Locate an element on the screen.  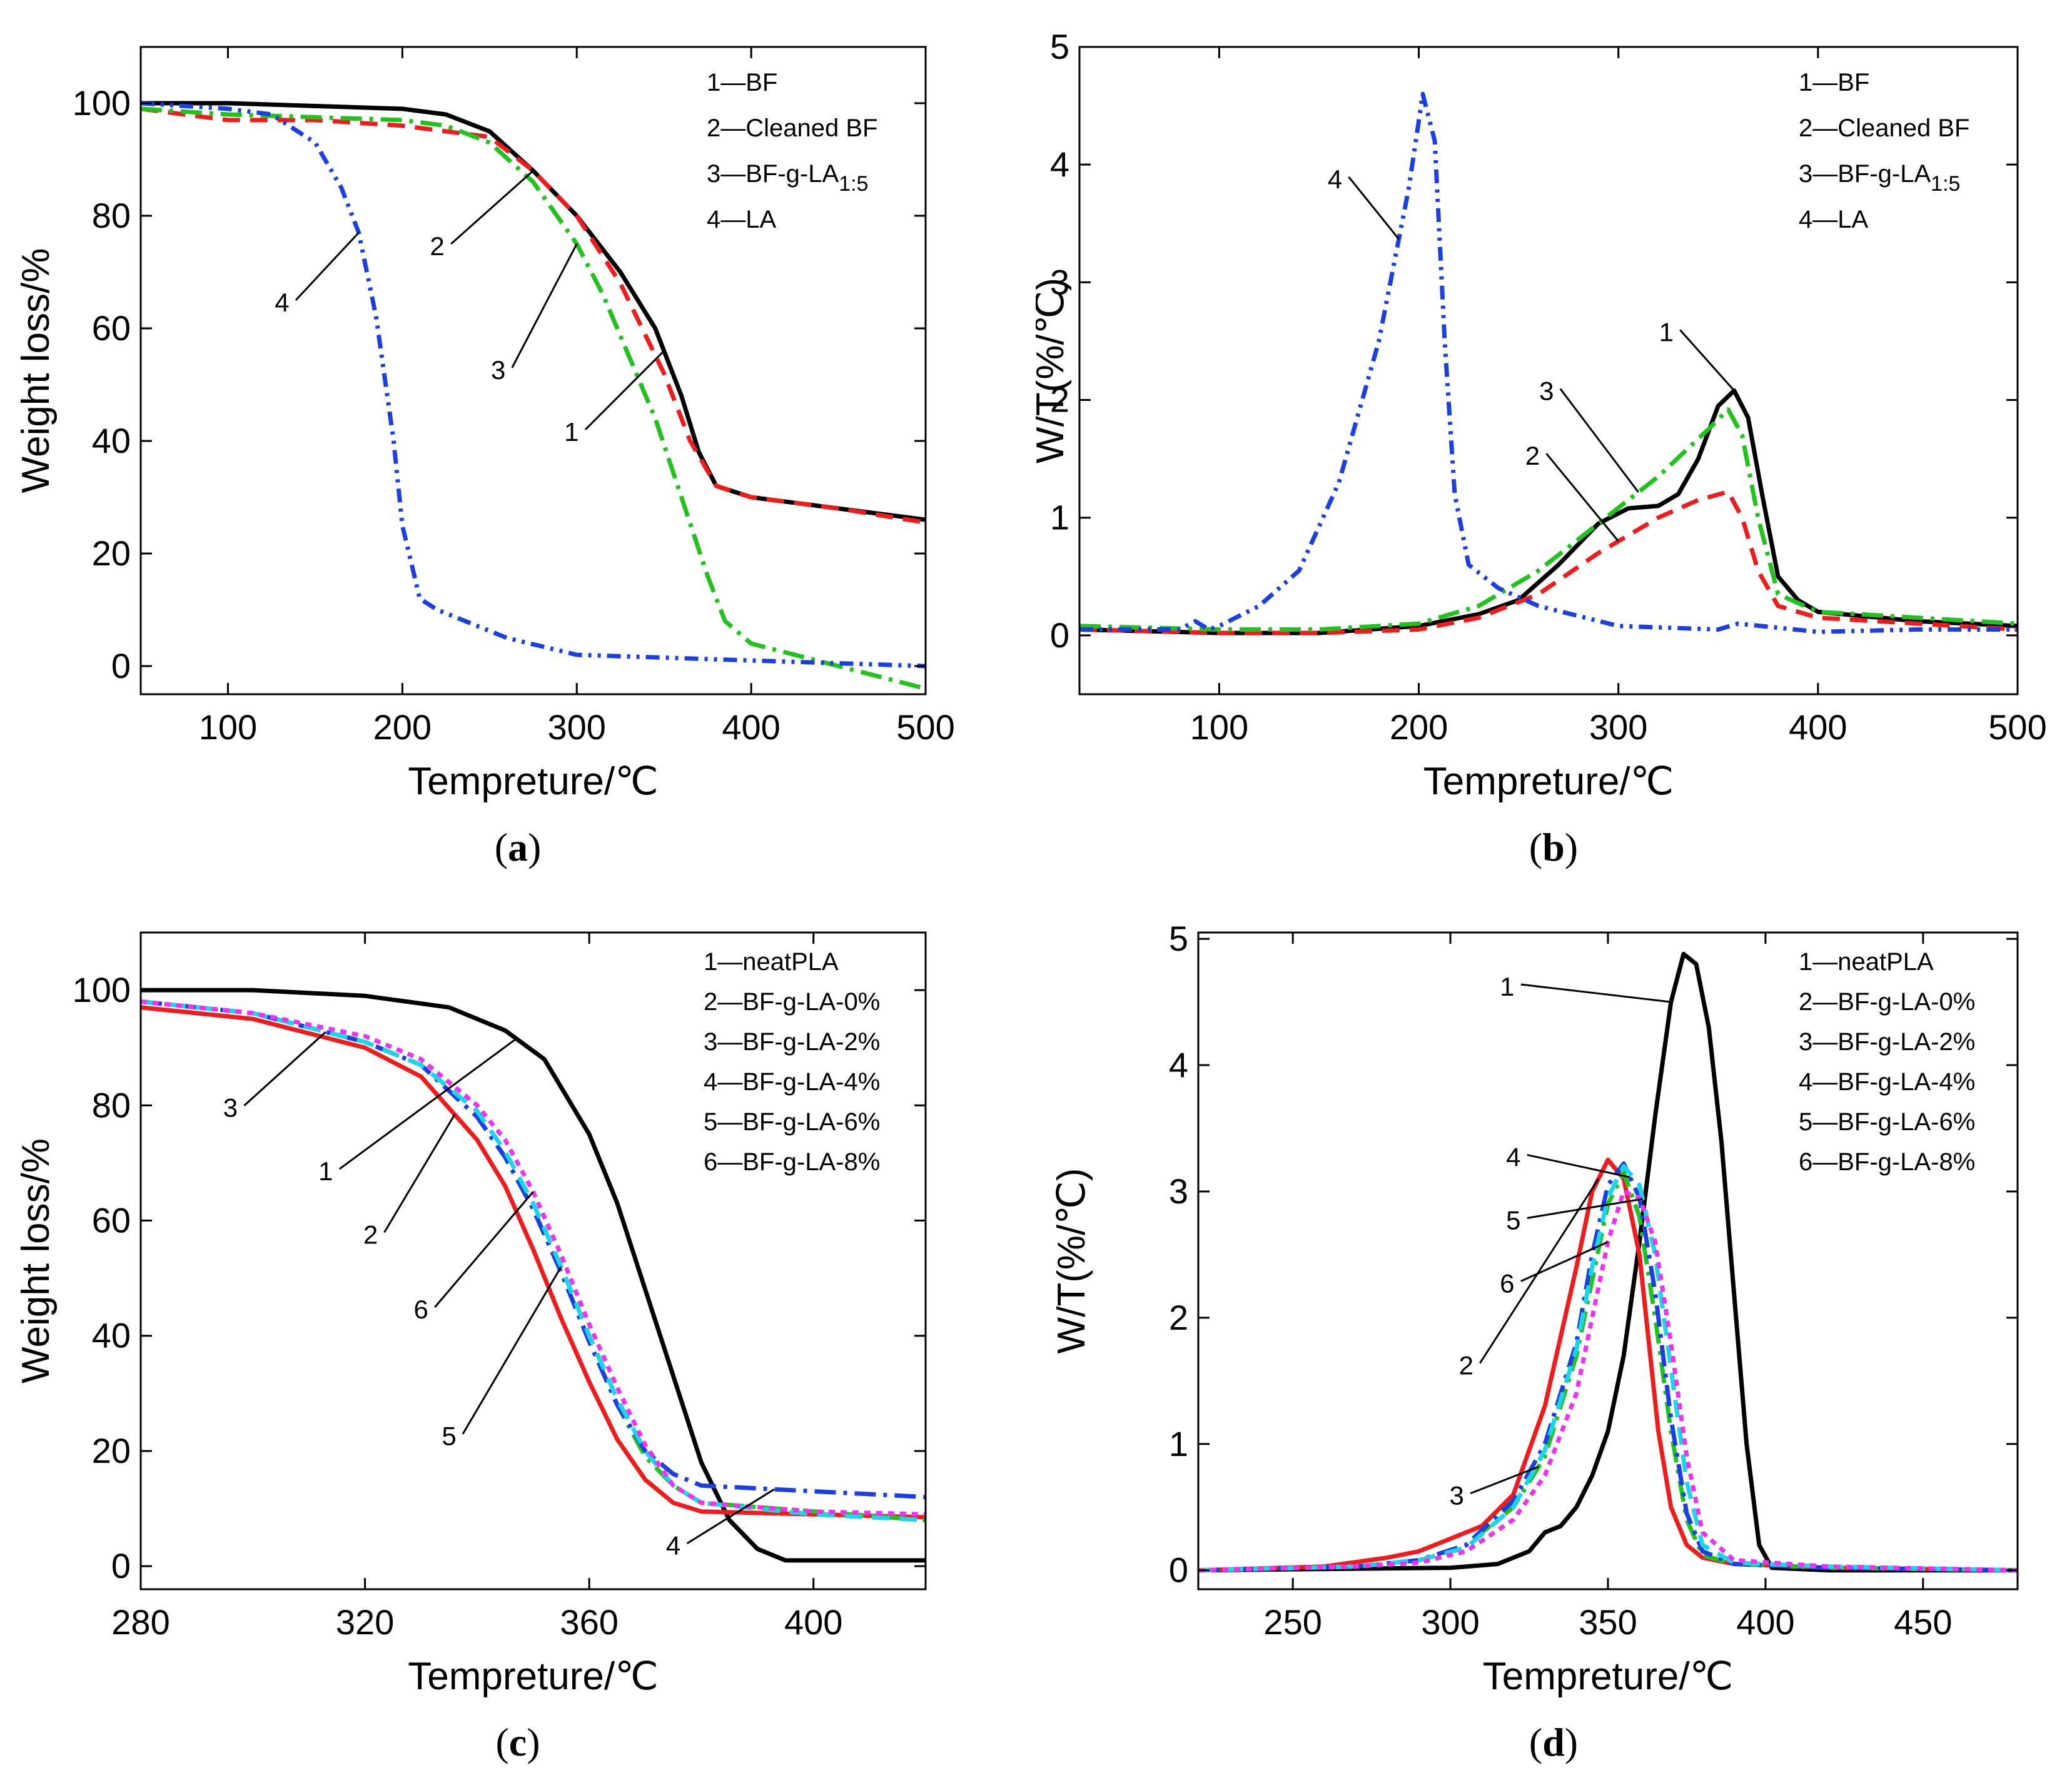
y-tick-label: 4 is located at coordinates (1059, 164).